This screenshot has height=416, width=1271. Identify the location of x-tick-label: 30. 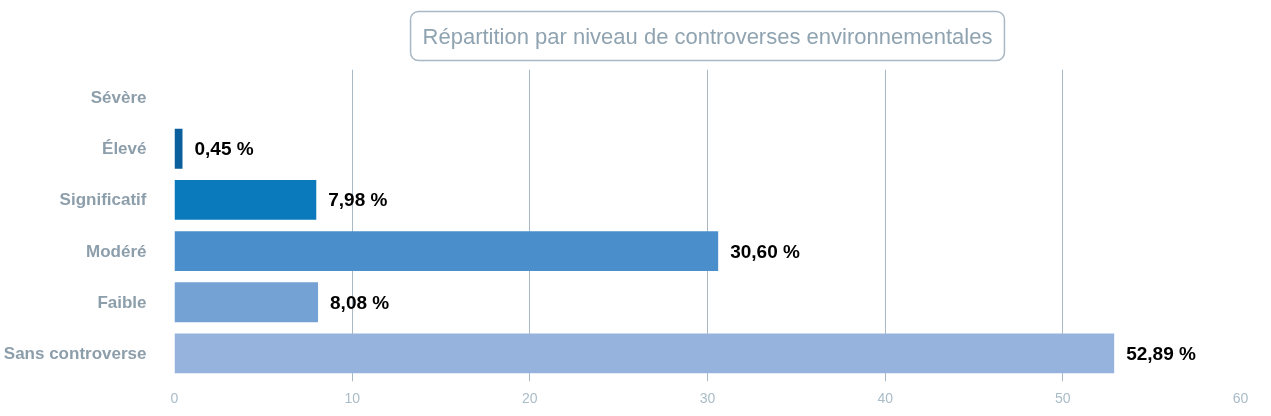
(707, 397).